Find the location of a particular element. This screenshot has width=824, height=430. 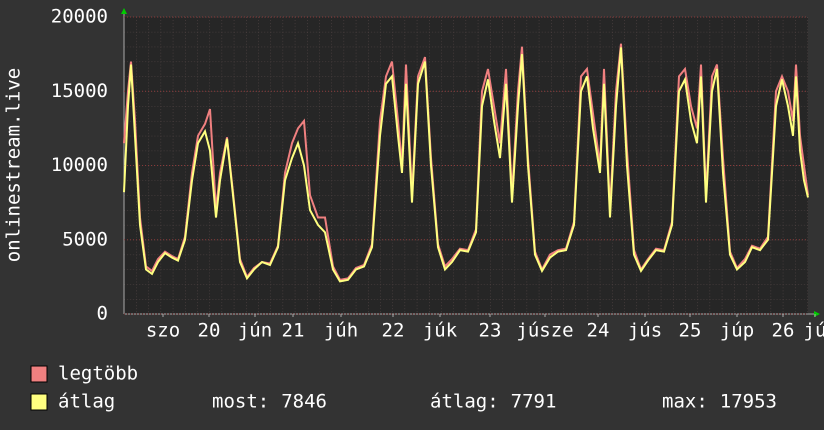

x-tick-label: júsze is located at coordinates (544, 331).